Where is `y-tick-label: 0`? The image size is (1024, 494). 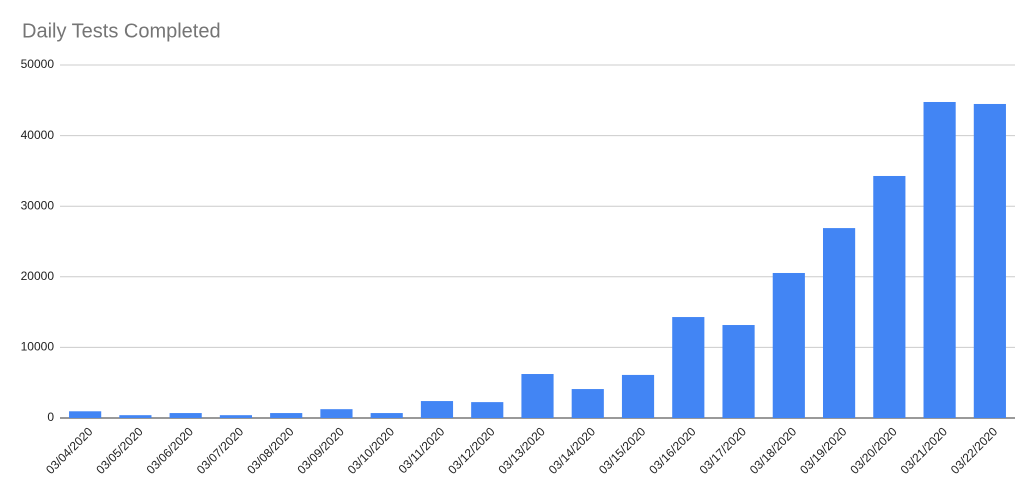
y-tick-label: 0 is located at coordinates (50, 417).